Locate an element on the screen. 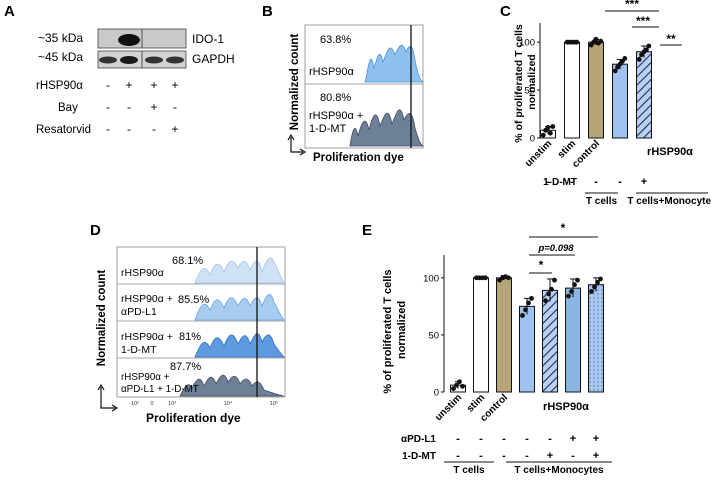 Image resolution: width=711 pixels, height=483 pixels. chart-c-significance: *** *** ** is located at coordinates (643, 23).